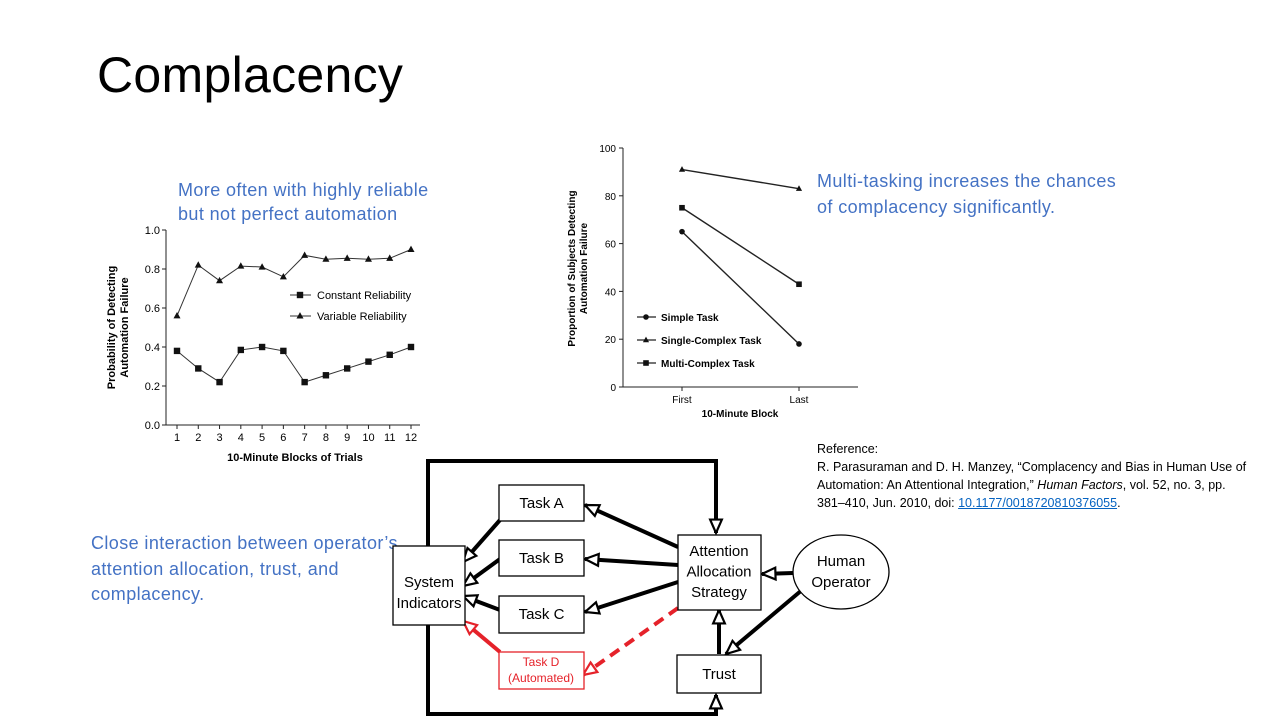  What do you see at coordinates (799, 400) in the screenshot?
I see `x-tick-label: Last` at bounding box center [799, 400].